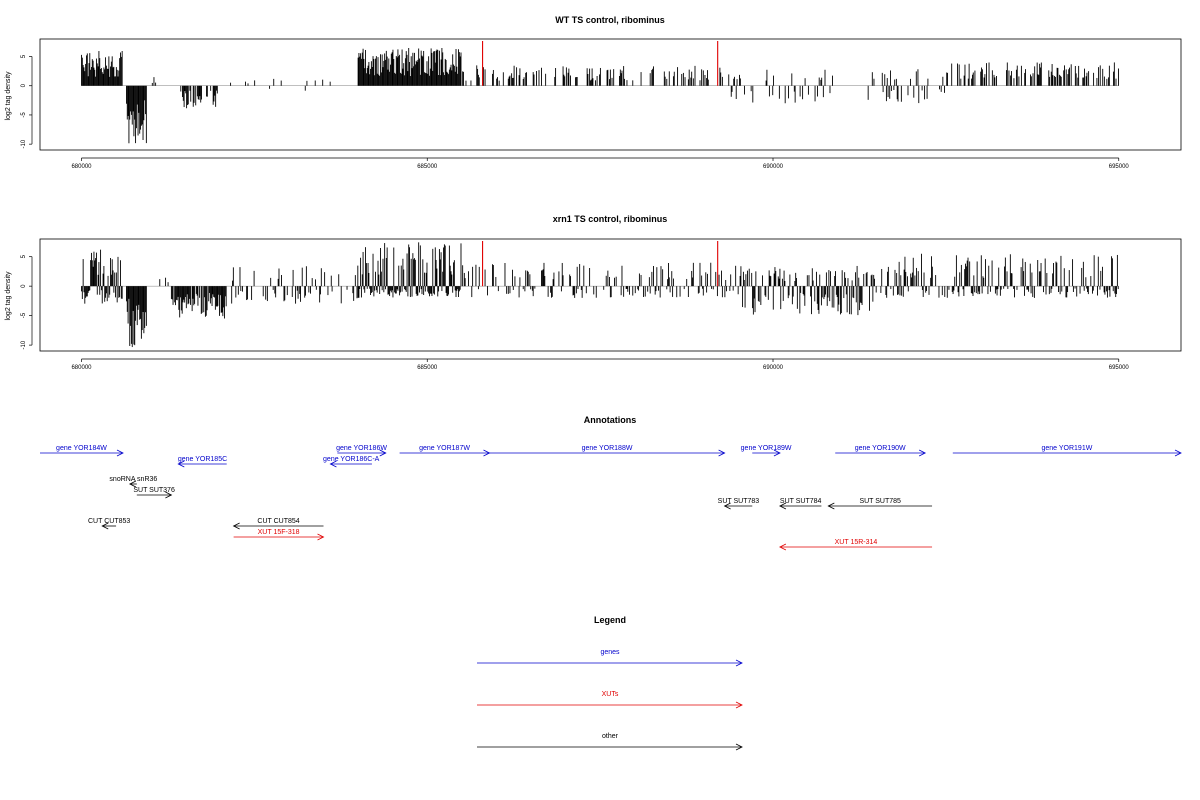  I want to click on feature-label: XUT 15F-318, so click(279, 532).